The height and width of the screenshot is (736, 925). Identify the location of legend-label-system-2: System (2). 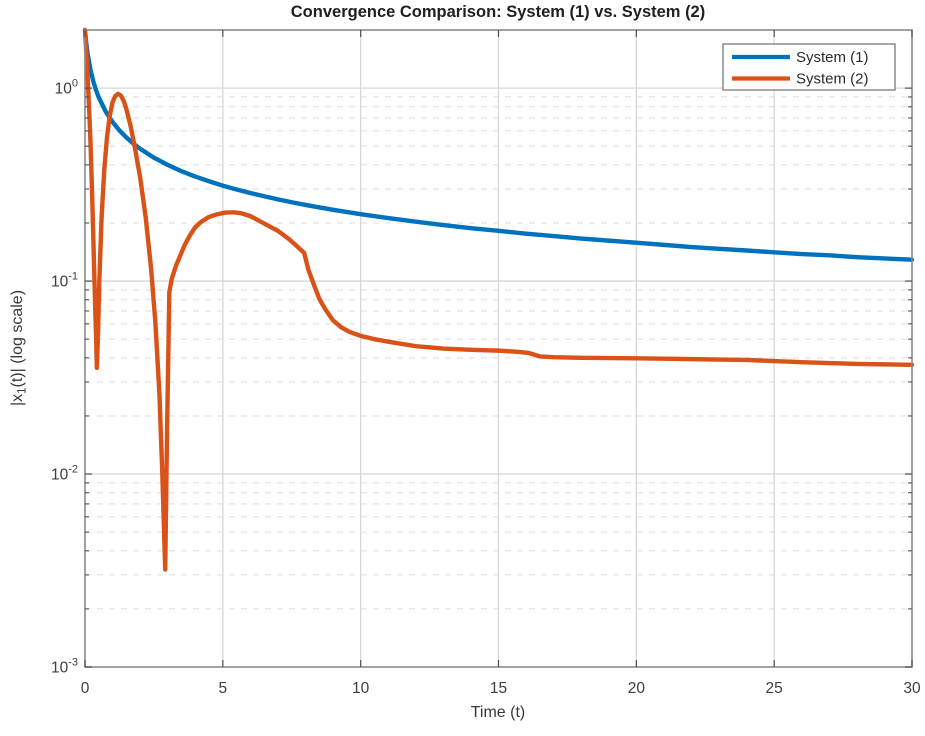
(832, 79).